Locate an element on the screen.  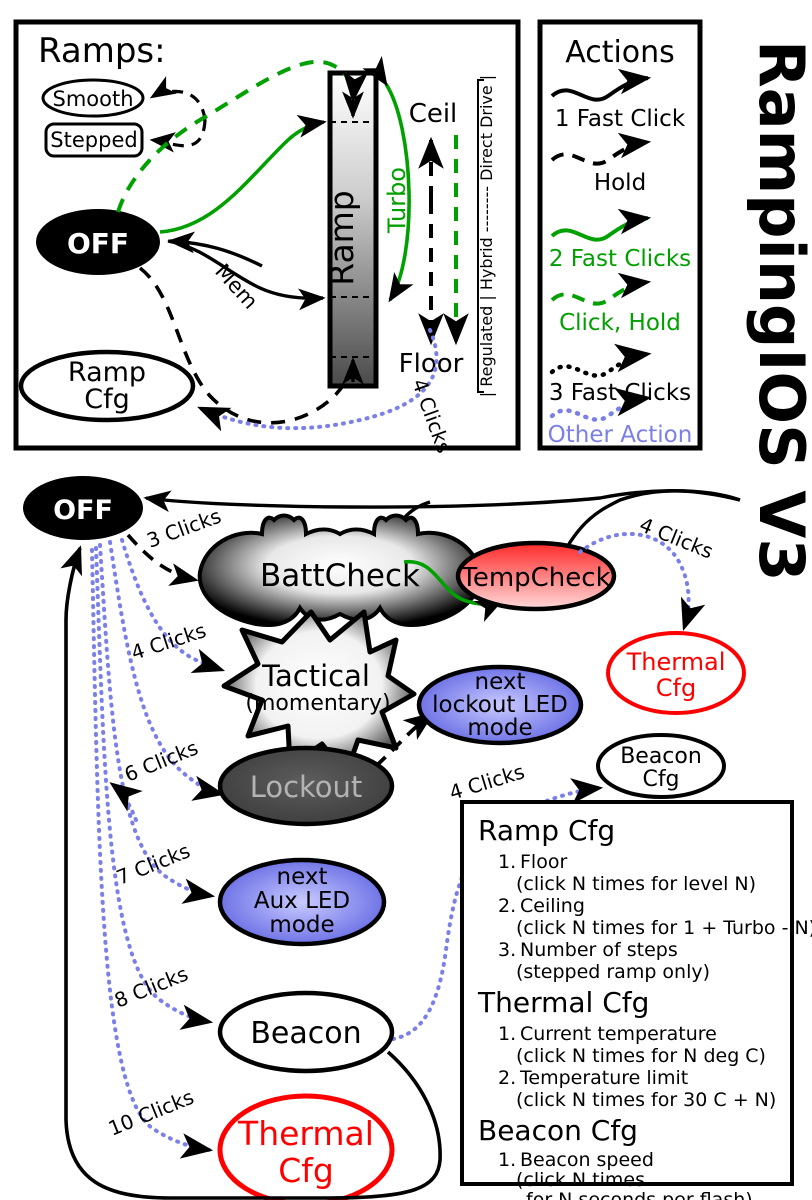
action-stroke-dashed-black is located at coordinates (601, 149).